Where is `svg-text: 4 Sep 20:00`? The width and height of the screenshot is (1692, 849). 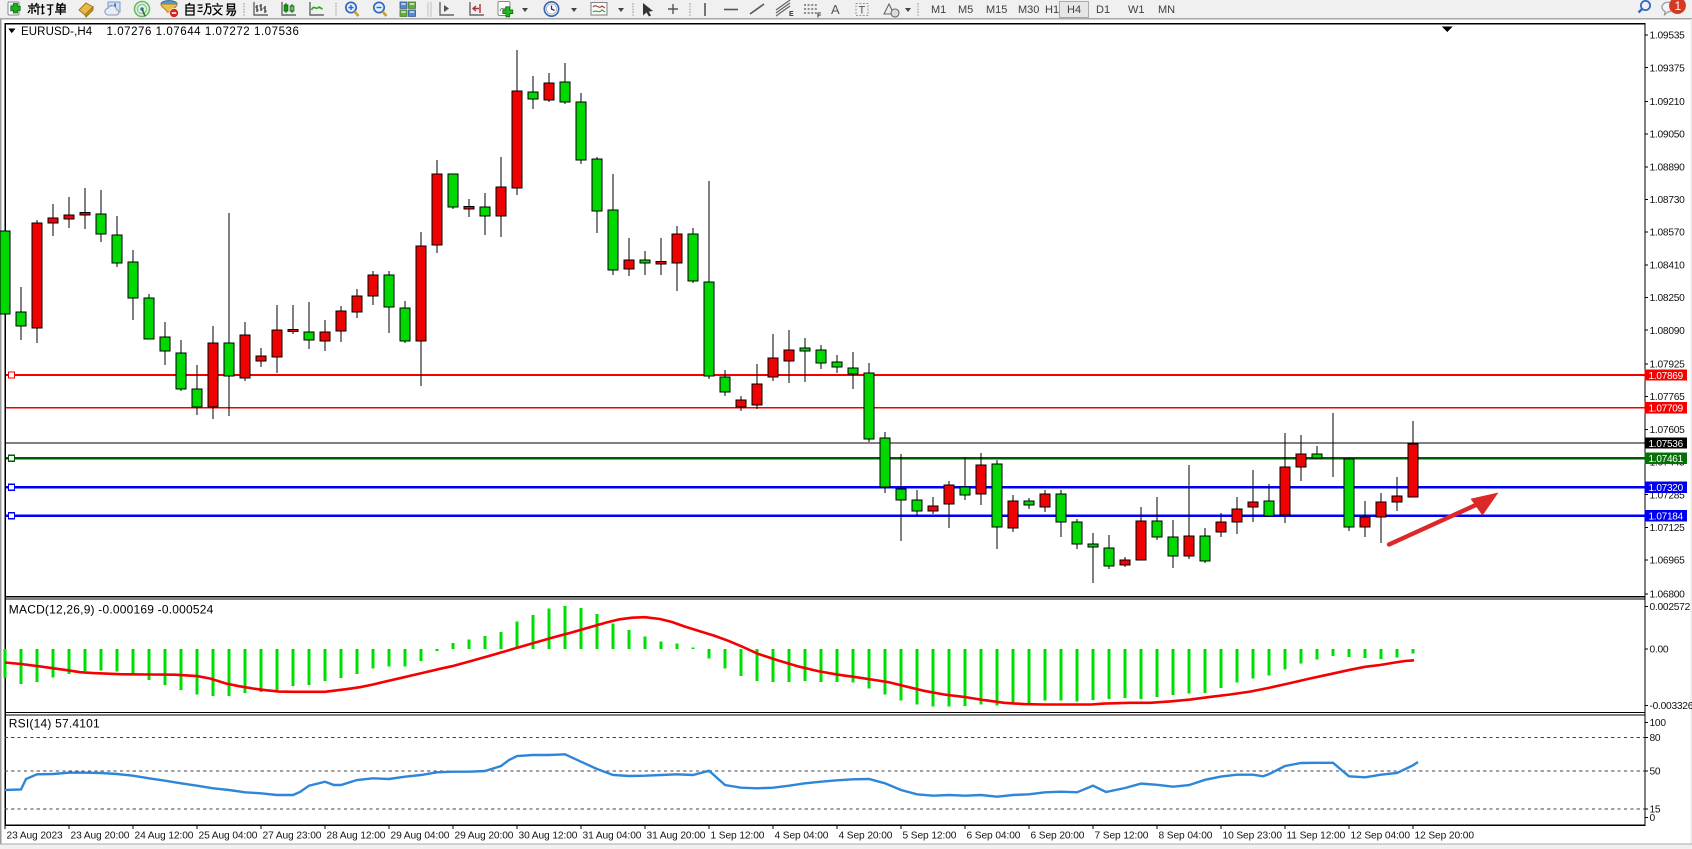 svg-text: 4 Sep 20:00 is located at coordinates (866, 836).